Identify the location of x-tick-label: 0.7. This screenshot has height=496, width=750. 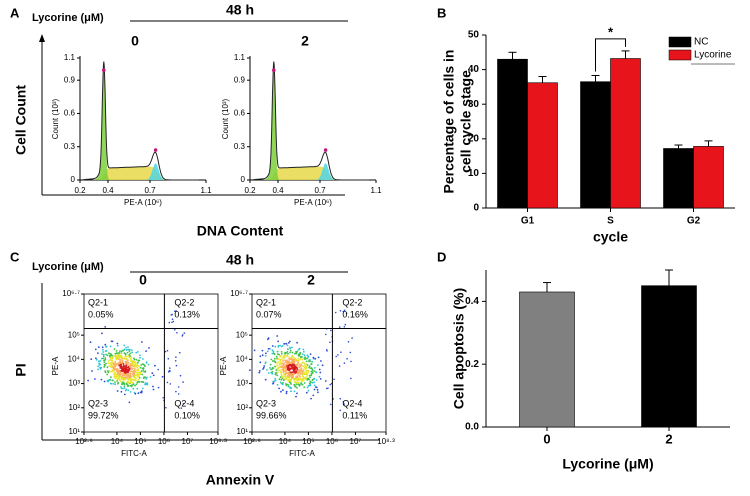
(150, 190).